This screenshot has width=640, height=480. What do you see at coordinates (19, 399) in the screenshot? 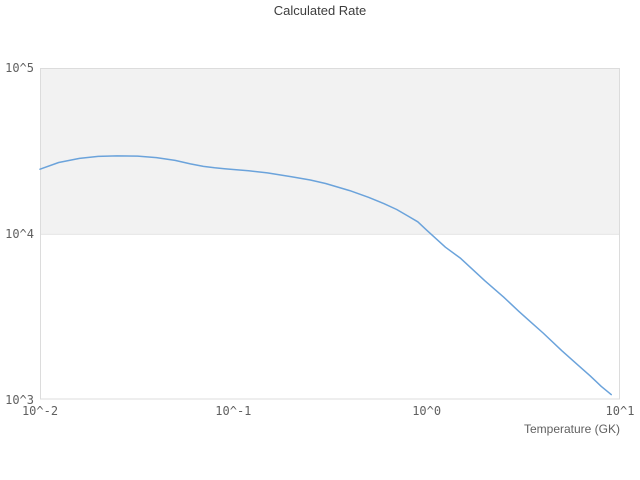
I see `y-tick-label: 10^3` at bounding box center [19, 399].